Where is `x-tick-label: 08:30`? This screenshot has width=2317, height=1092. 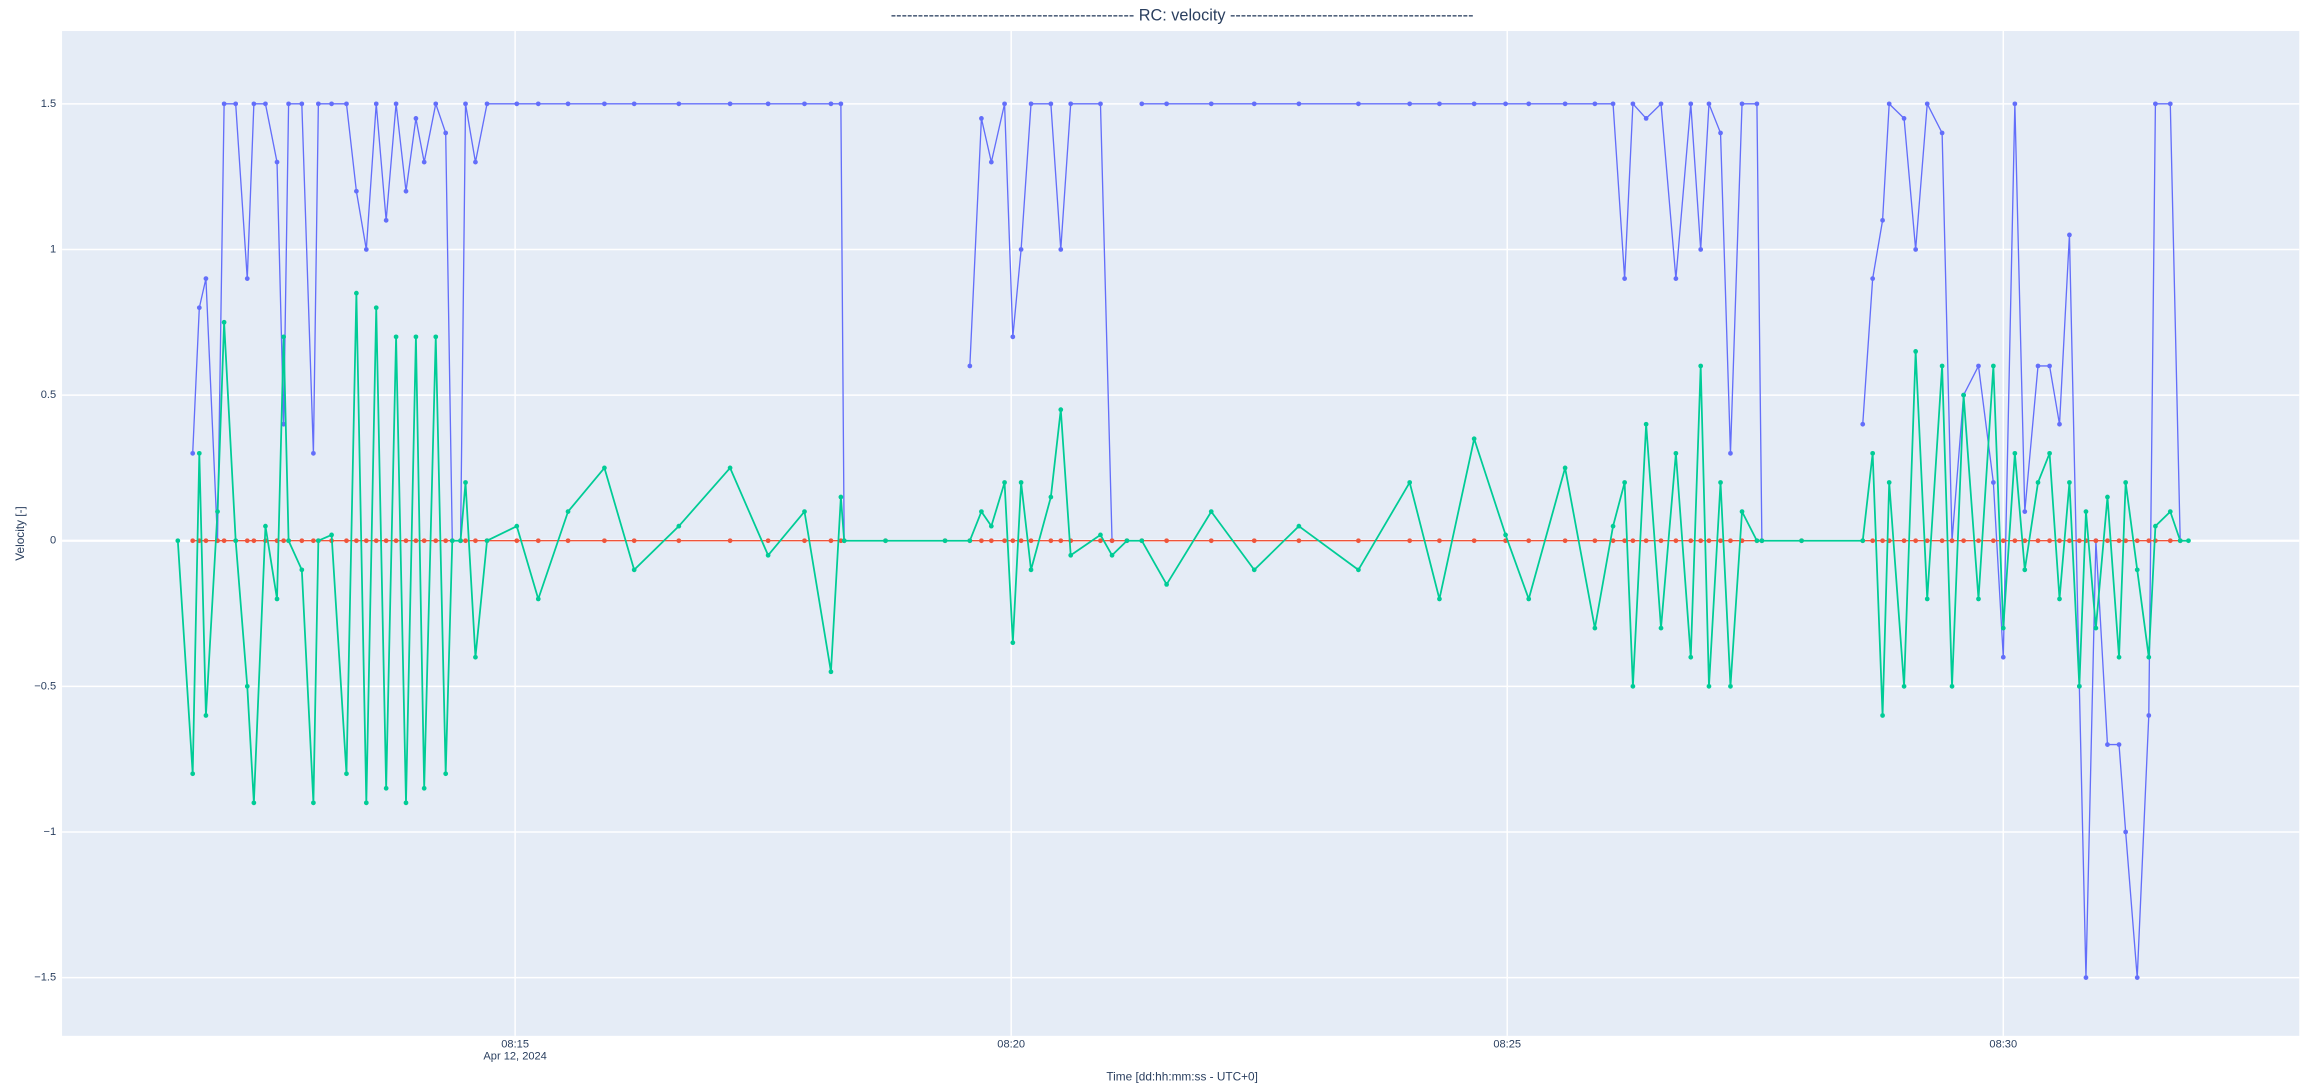
x-tick-label: 08:30 is located at coordinates (2003, 1045).